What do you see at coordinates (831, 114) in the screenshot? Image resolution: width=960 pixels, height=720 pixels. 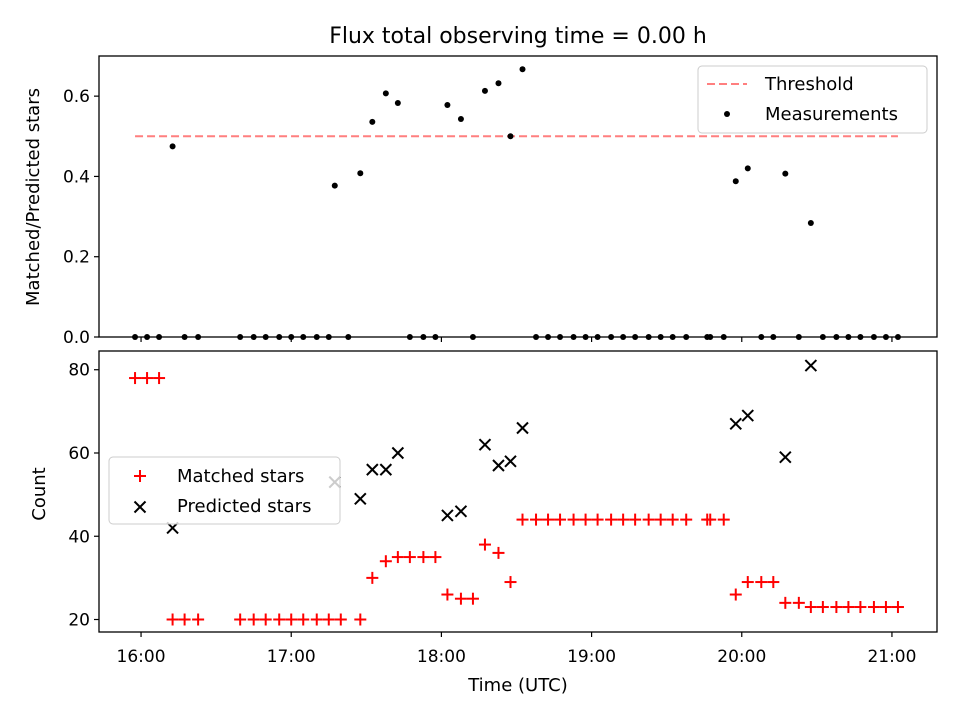 I see `legend-measurements-label: Measurements` at bounding box center [831, 114].